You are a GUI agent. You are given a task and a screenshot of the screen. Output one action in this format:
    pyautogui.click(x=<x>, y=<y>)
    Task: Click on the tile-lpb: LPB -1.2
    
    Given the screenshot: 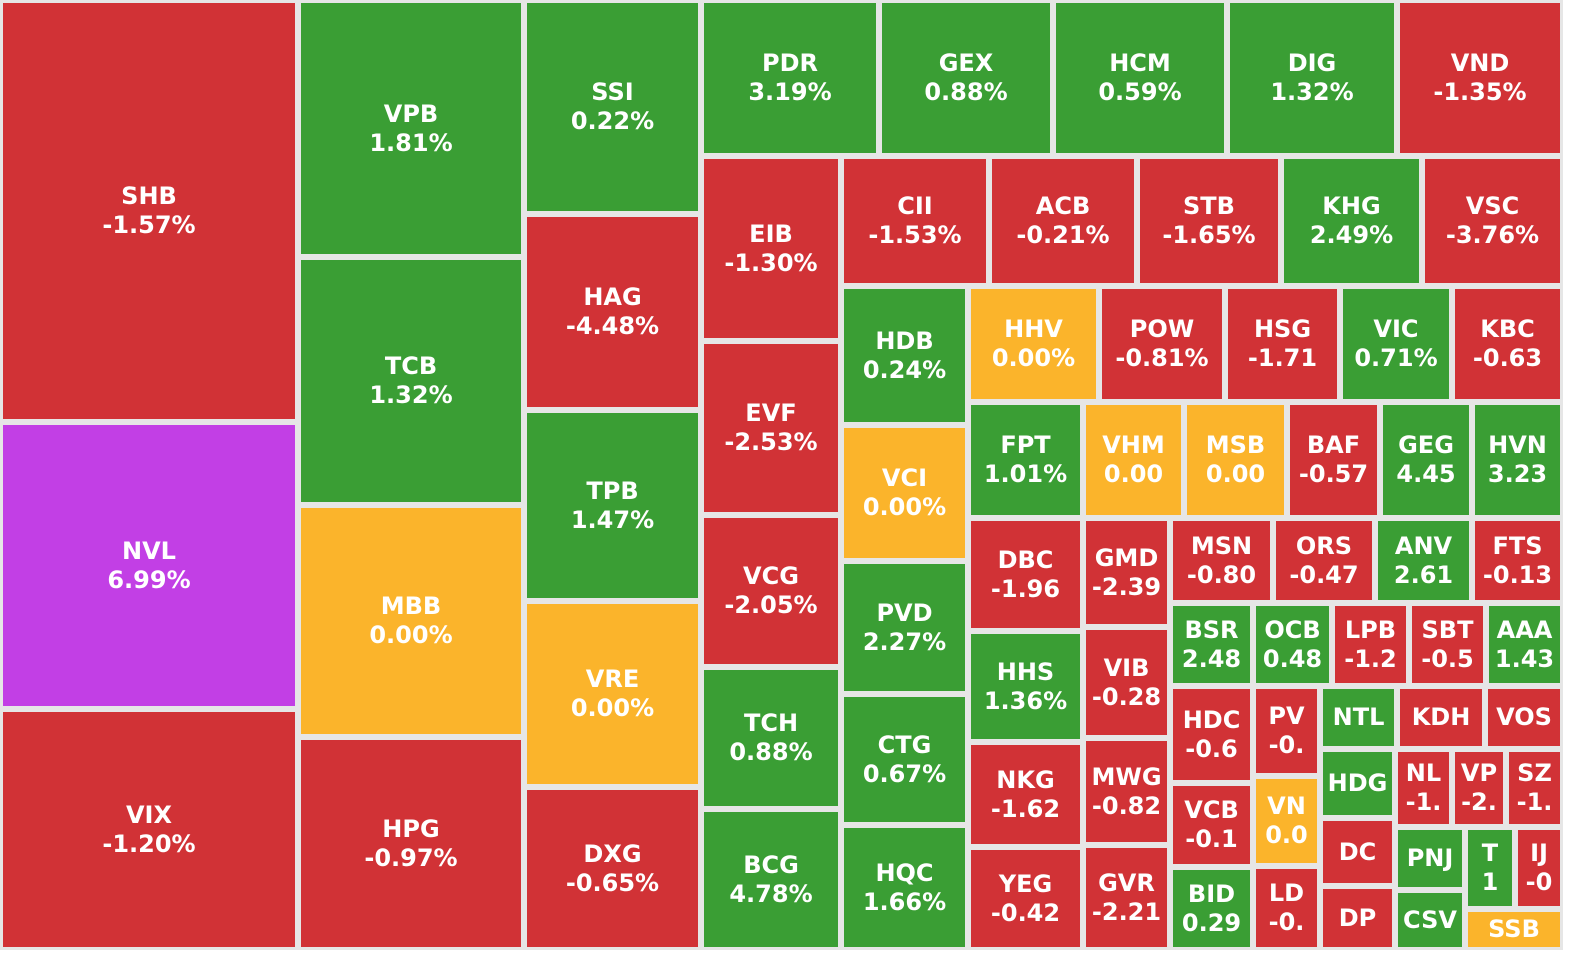 What is the action you would take?
    pyautogui.click(x=1370, y=644)
    